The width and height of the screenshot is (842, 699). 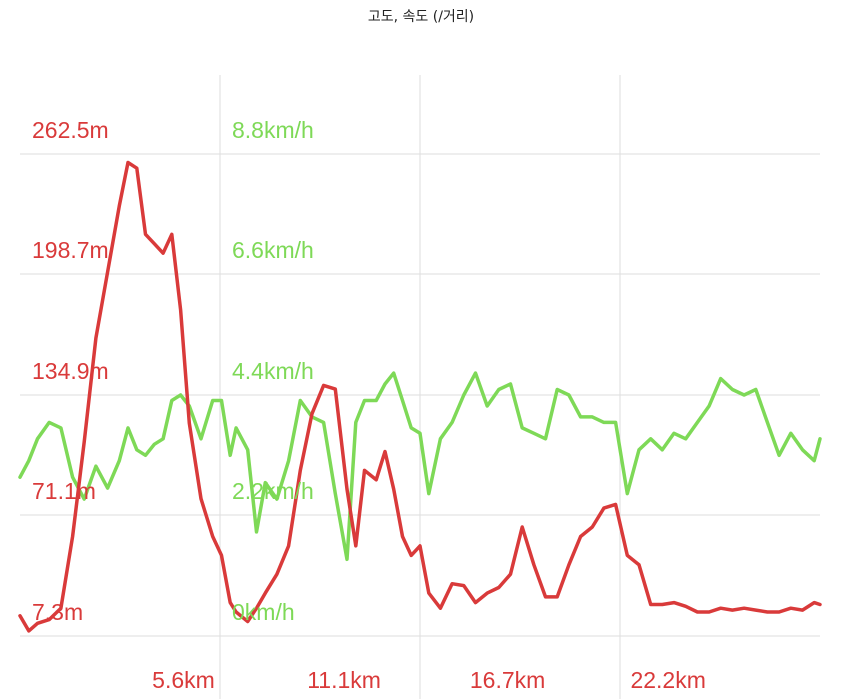 What do you see at coordinates (273, 250) in the screenshot?
I see `speed-y-tick-label: 6.6km/h` at bounding box center [273, 250].